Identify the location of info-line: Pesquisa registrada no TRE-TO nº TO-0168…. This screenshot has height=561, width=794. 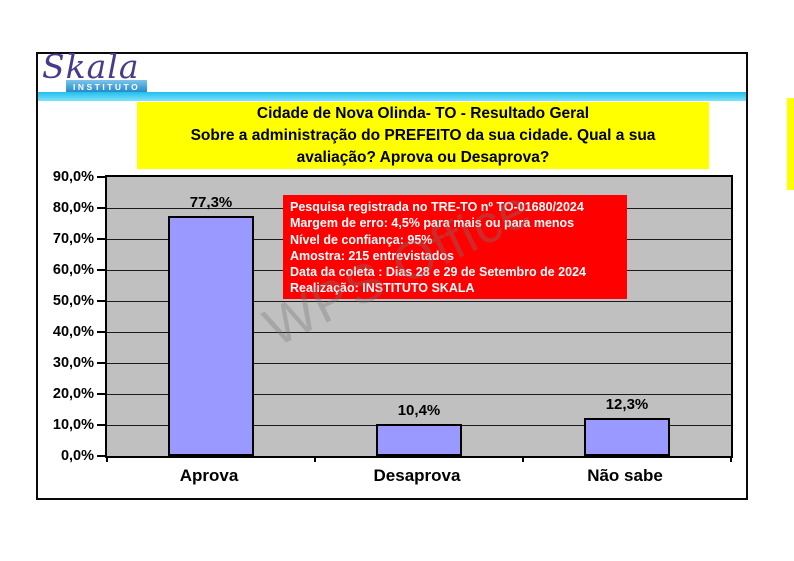
(437, 207).